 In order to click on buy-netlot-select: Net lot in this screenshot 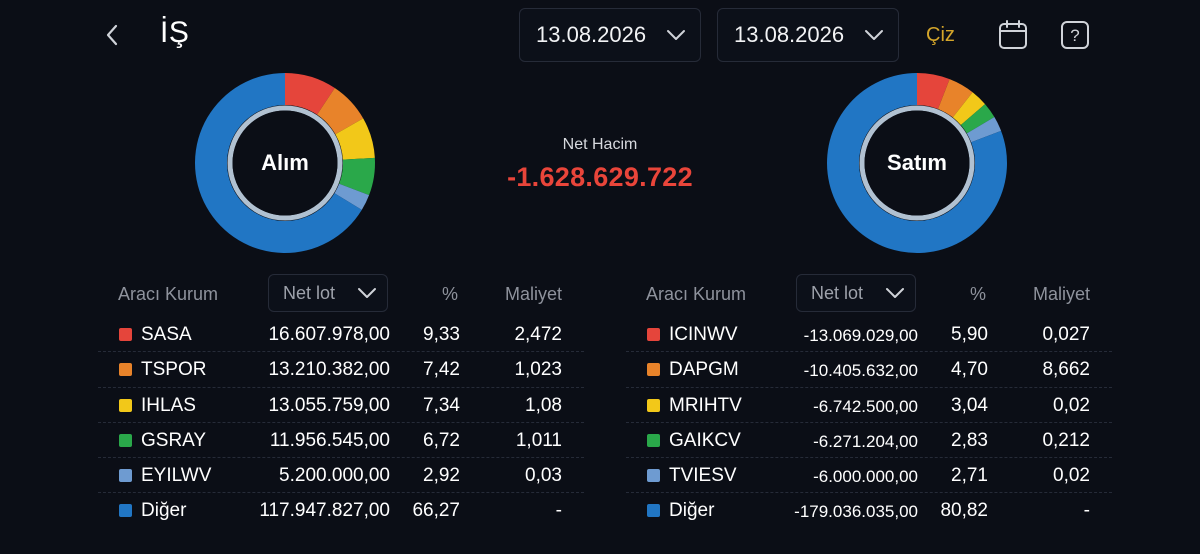, I will do `click(328, 293)`.